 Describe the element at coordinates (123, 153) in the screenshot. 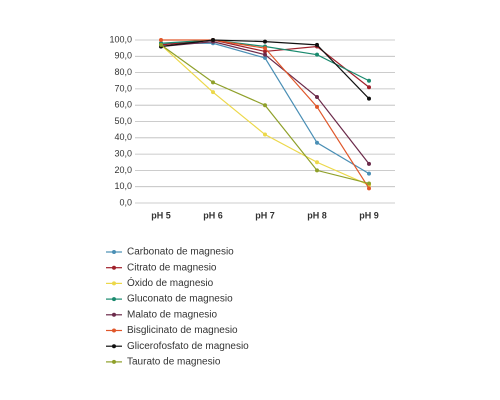

I see `y-tick-label: 30,0` at that location.